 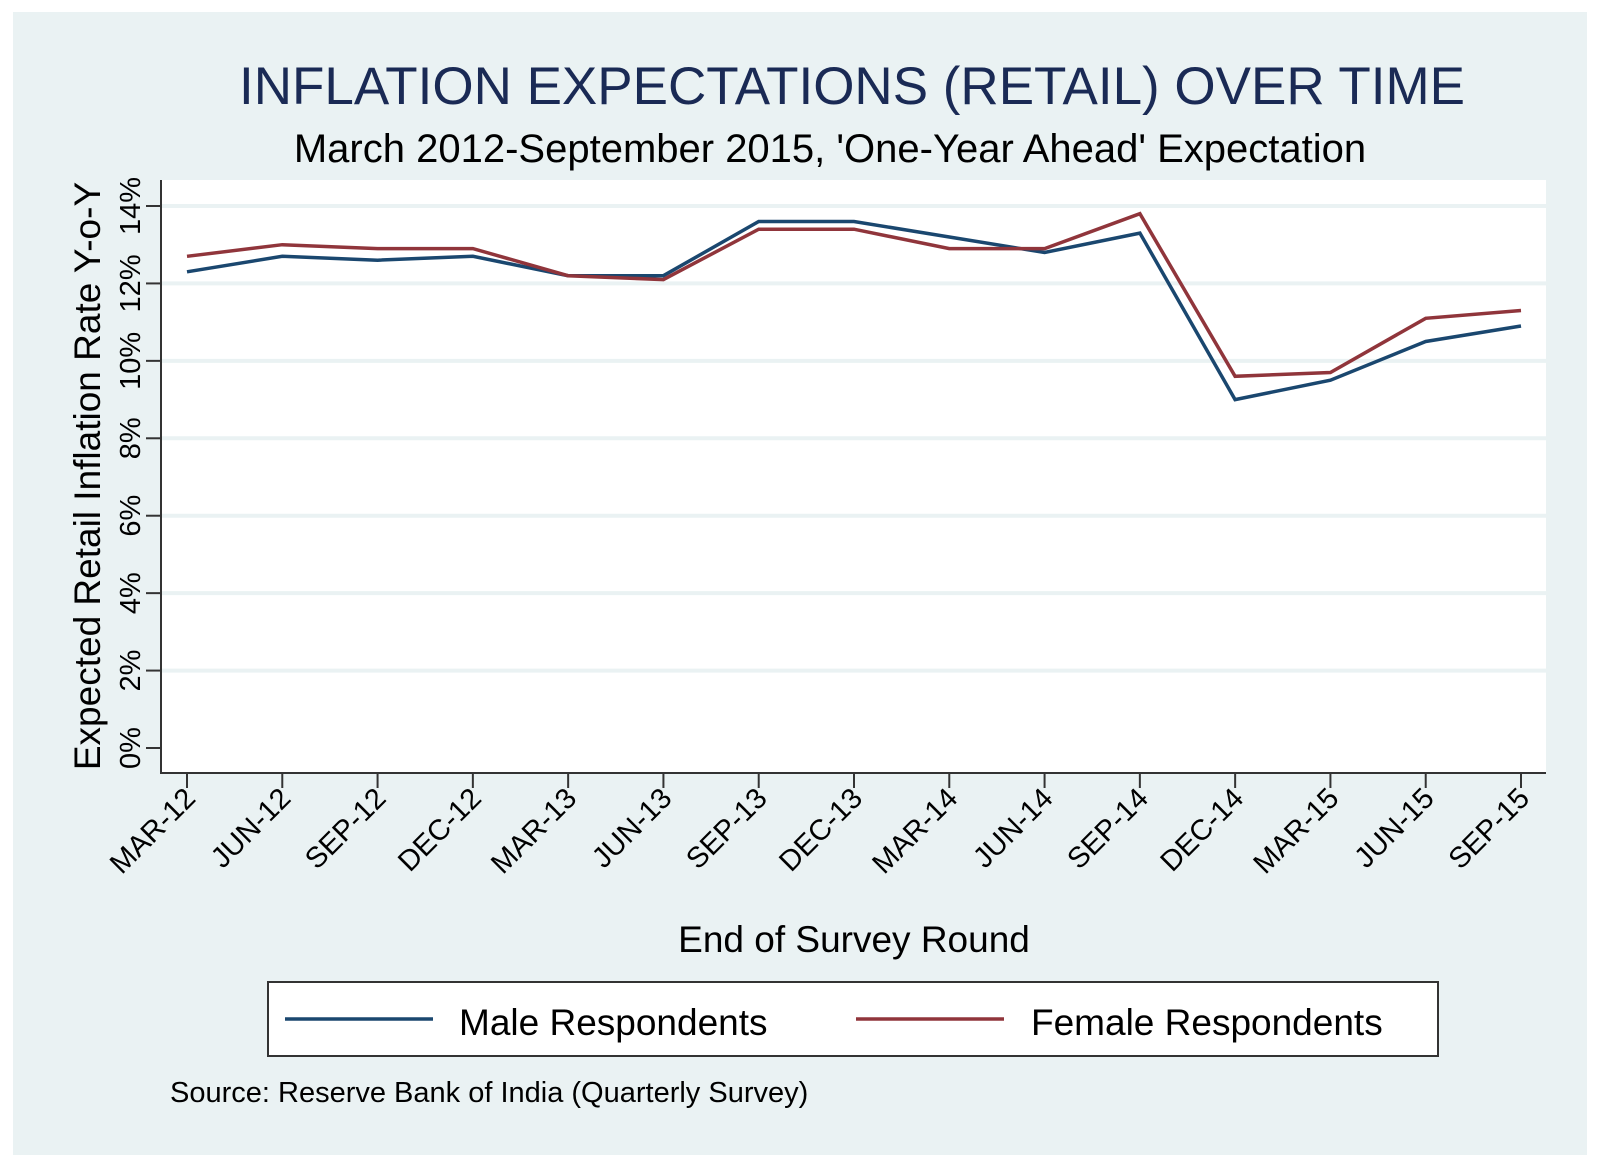 What do you see at coordinates (131, 516) in the screenshot?
I see `y-tick-label: 6%` at bounding box center [131, 516].